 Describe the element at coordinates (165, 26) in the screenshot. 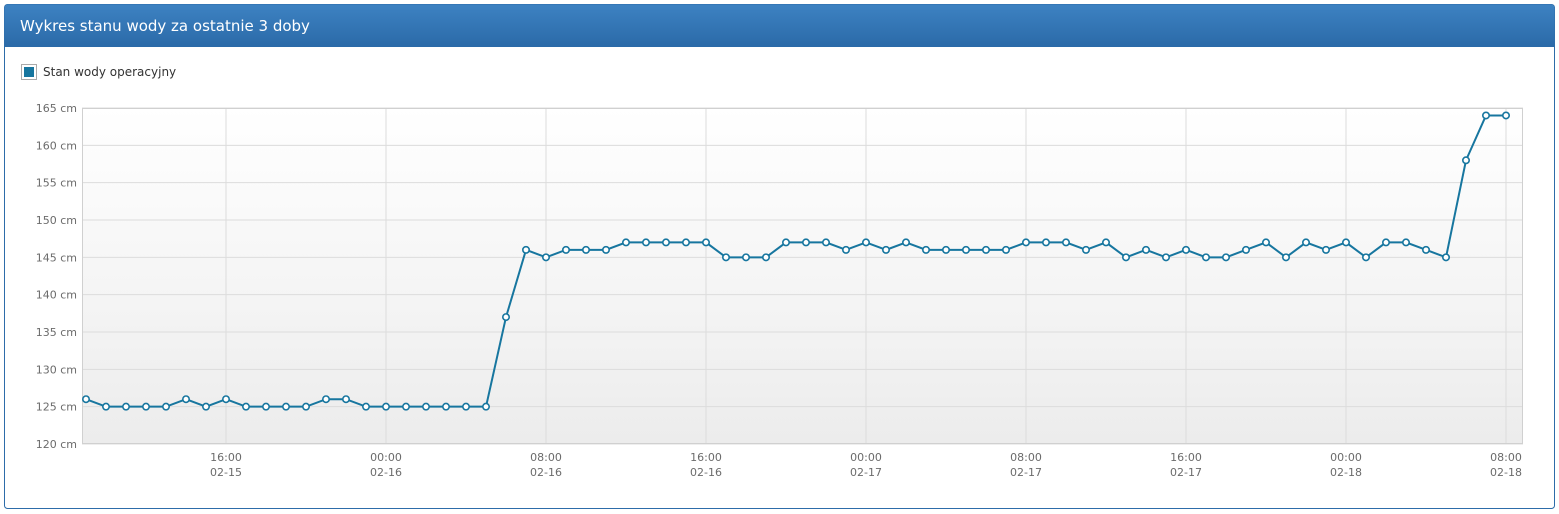

I see `panel-title: Wykres stanu wody za ostatnie 3 doby` at that location.